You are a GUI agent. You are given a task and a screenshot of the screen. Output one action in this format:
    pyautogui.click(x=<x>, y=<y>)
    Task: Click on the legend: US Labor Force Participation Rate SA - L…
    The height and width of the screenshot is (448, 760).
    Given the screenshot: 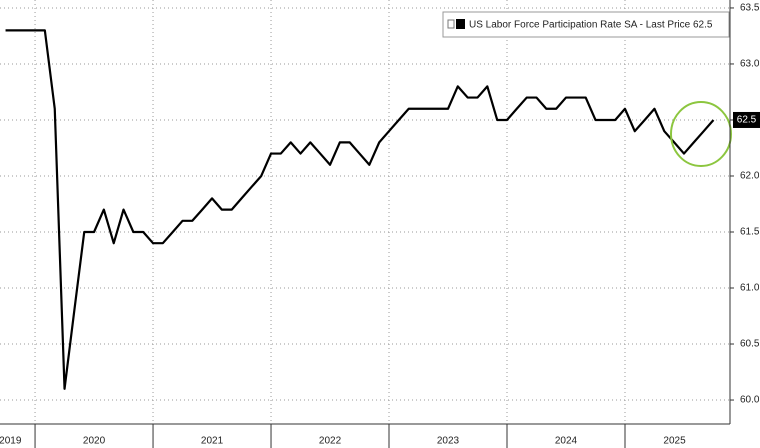 What is the action you would take?
    pyautogui.click(x=586, y=24)
    